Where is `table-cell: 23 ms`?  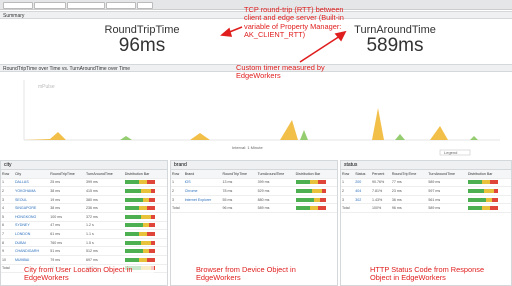 table-cell: 23 ms is located at coordinates (409, 191).